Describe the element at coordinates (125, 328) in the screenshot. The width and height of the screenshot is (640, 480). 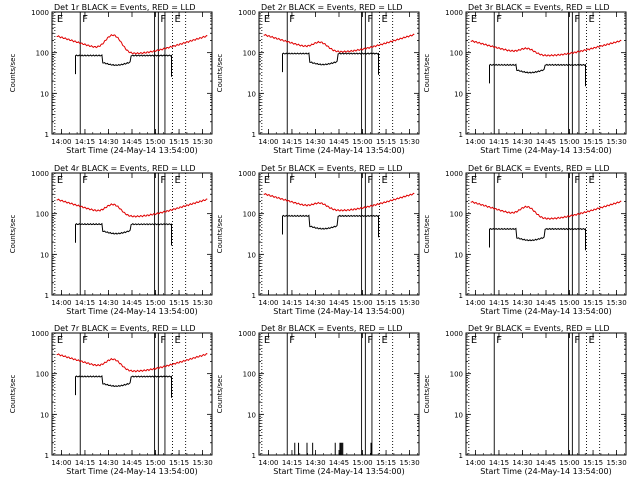
I see `panel-title: Det 7r BLACK = Events, RED = LLD` at that location.